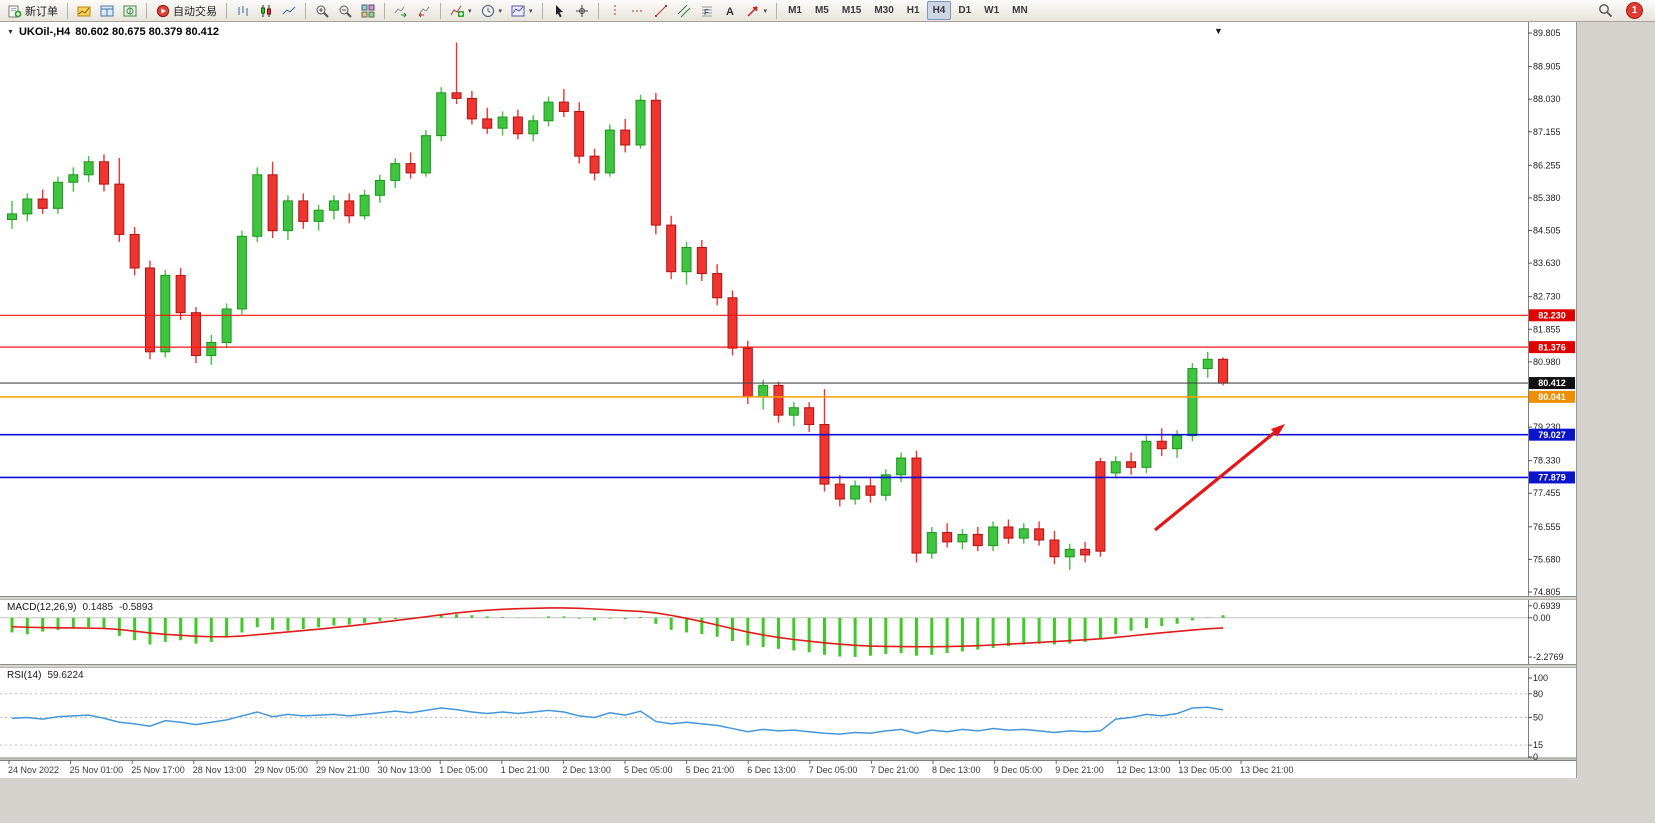 This screenshot has height=823, width=1655. I want to click on time-label: 24 Nov 2022, so click(33, 770).